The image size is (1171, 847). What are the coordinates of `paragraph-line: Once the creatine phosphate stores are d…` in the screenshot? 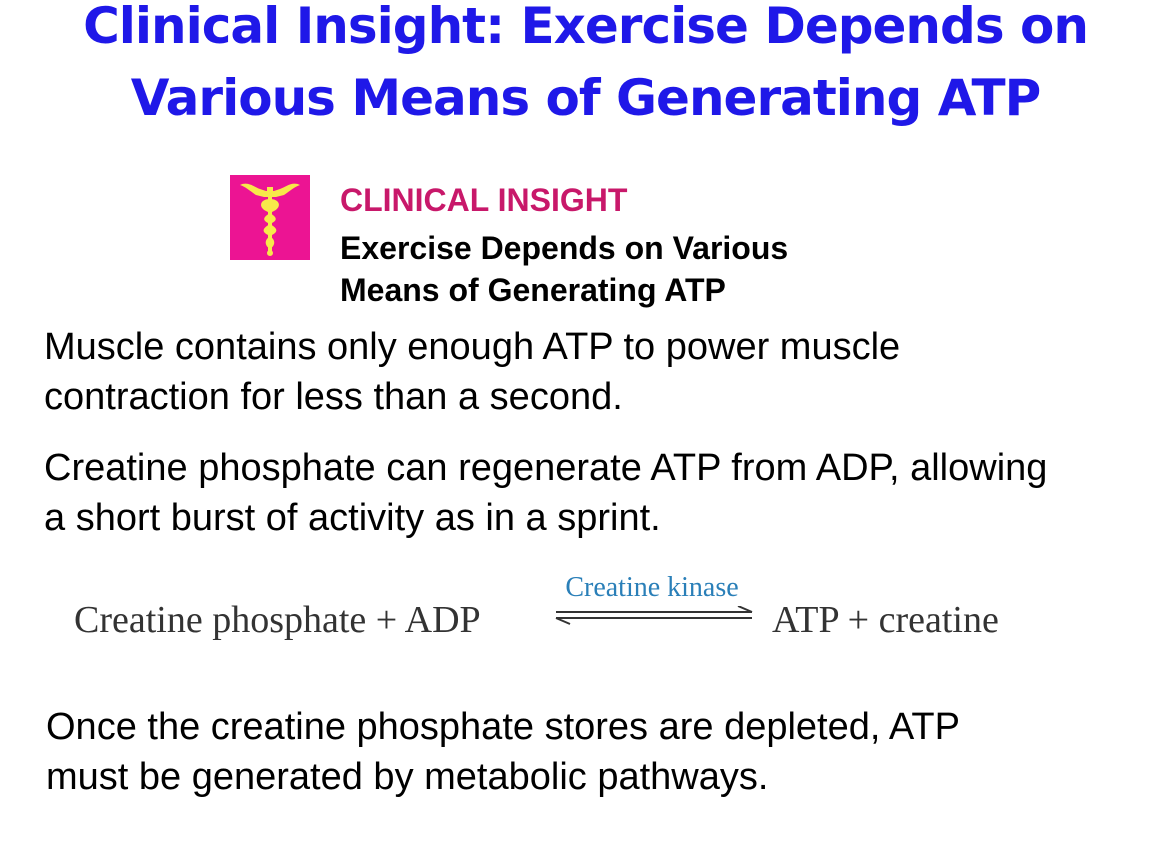 It's located at (503, 727).